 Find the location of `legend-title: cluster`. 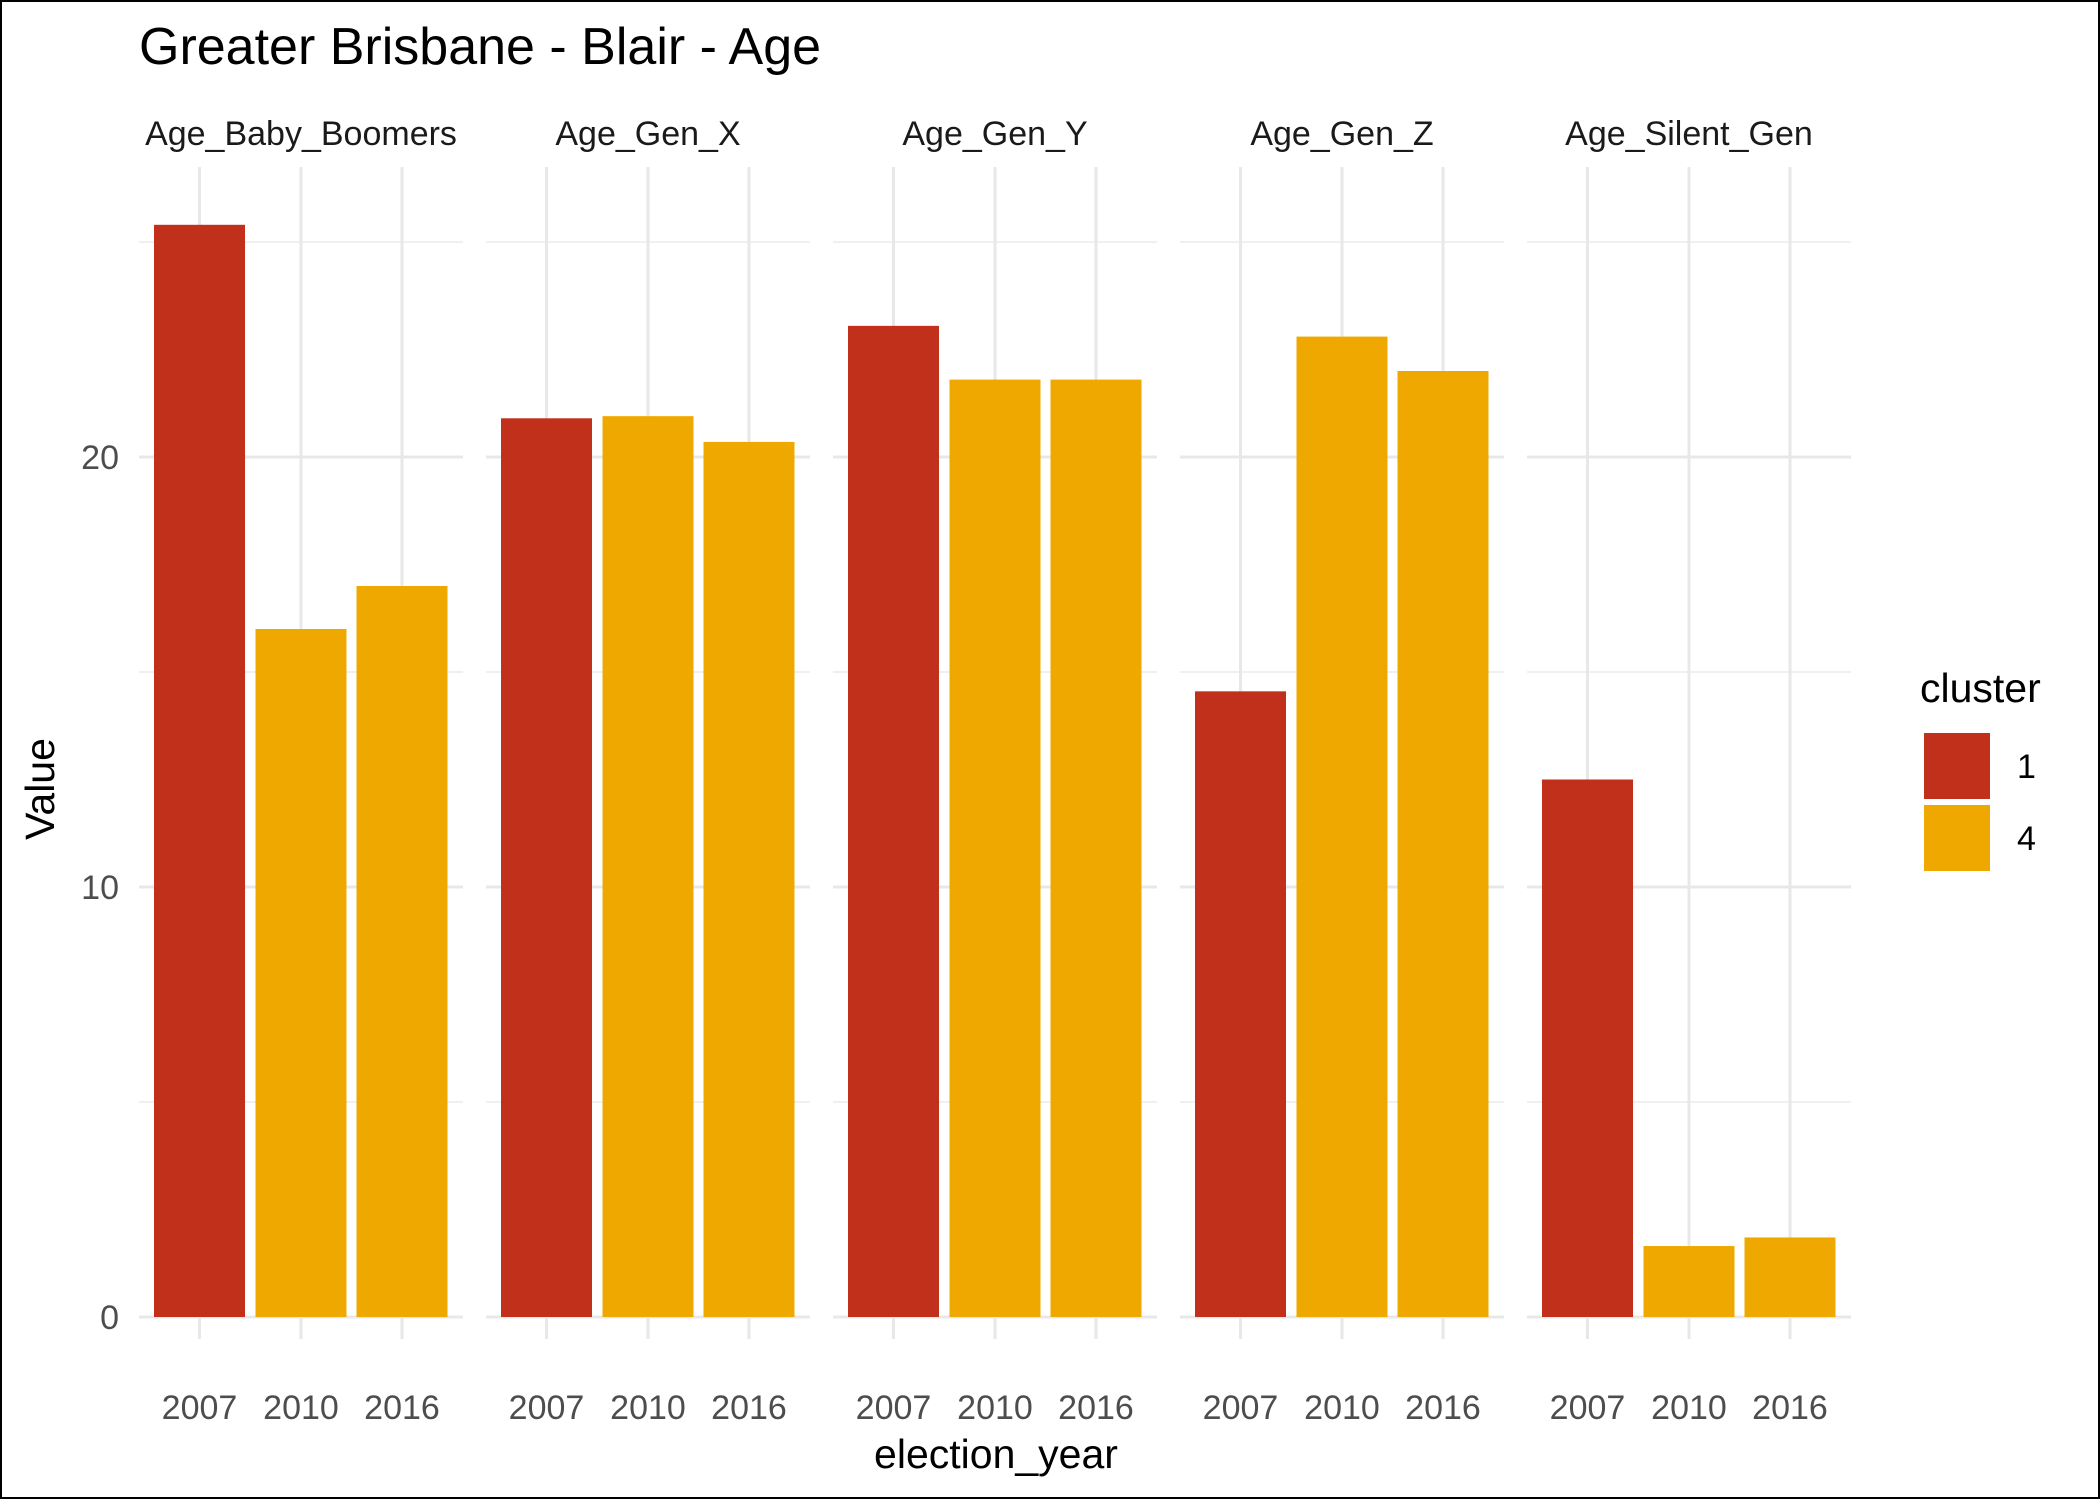

legend-title: cluster is located at coordinates (1980, 688).